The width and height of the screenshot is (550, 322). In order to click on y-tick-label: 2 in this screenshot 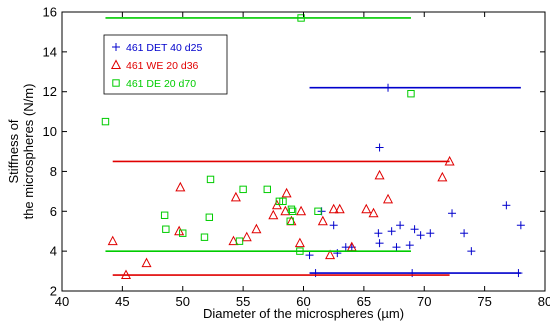, I will do `click(53, 291)`.